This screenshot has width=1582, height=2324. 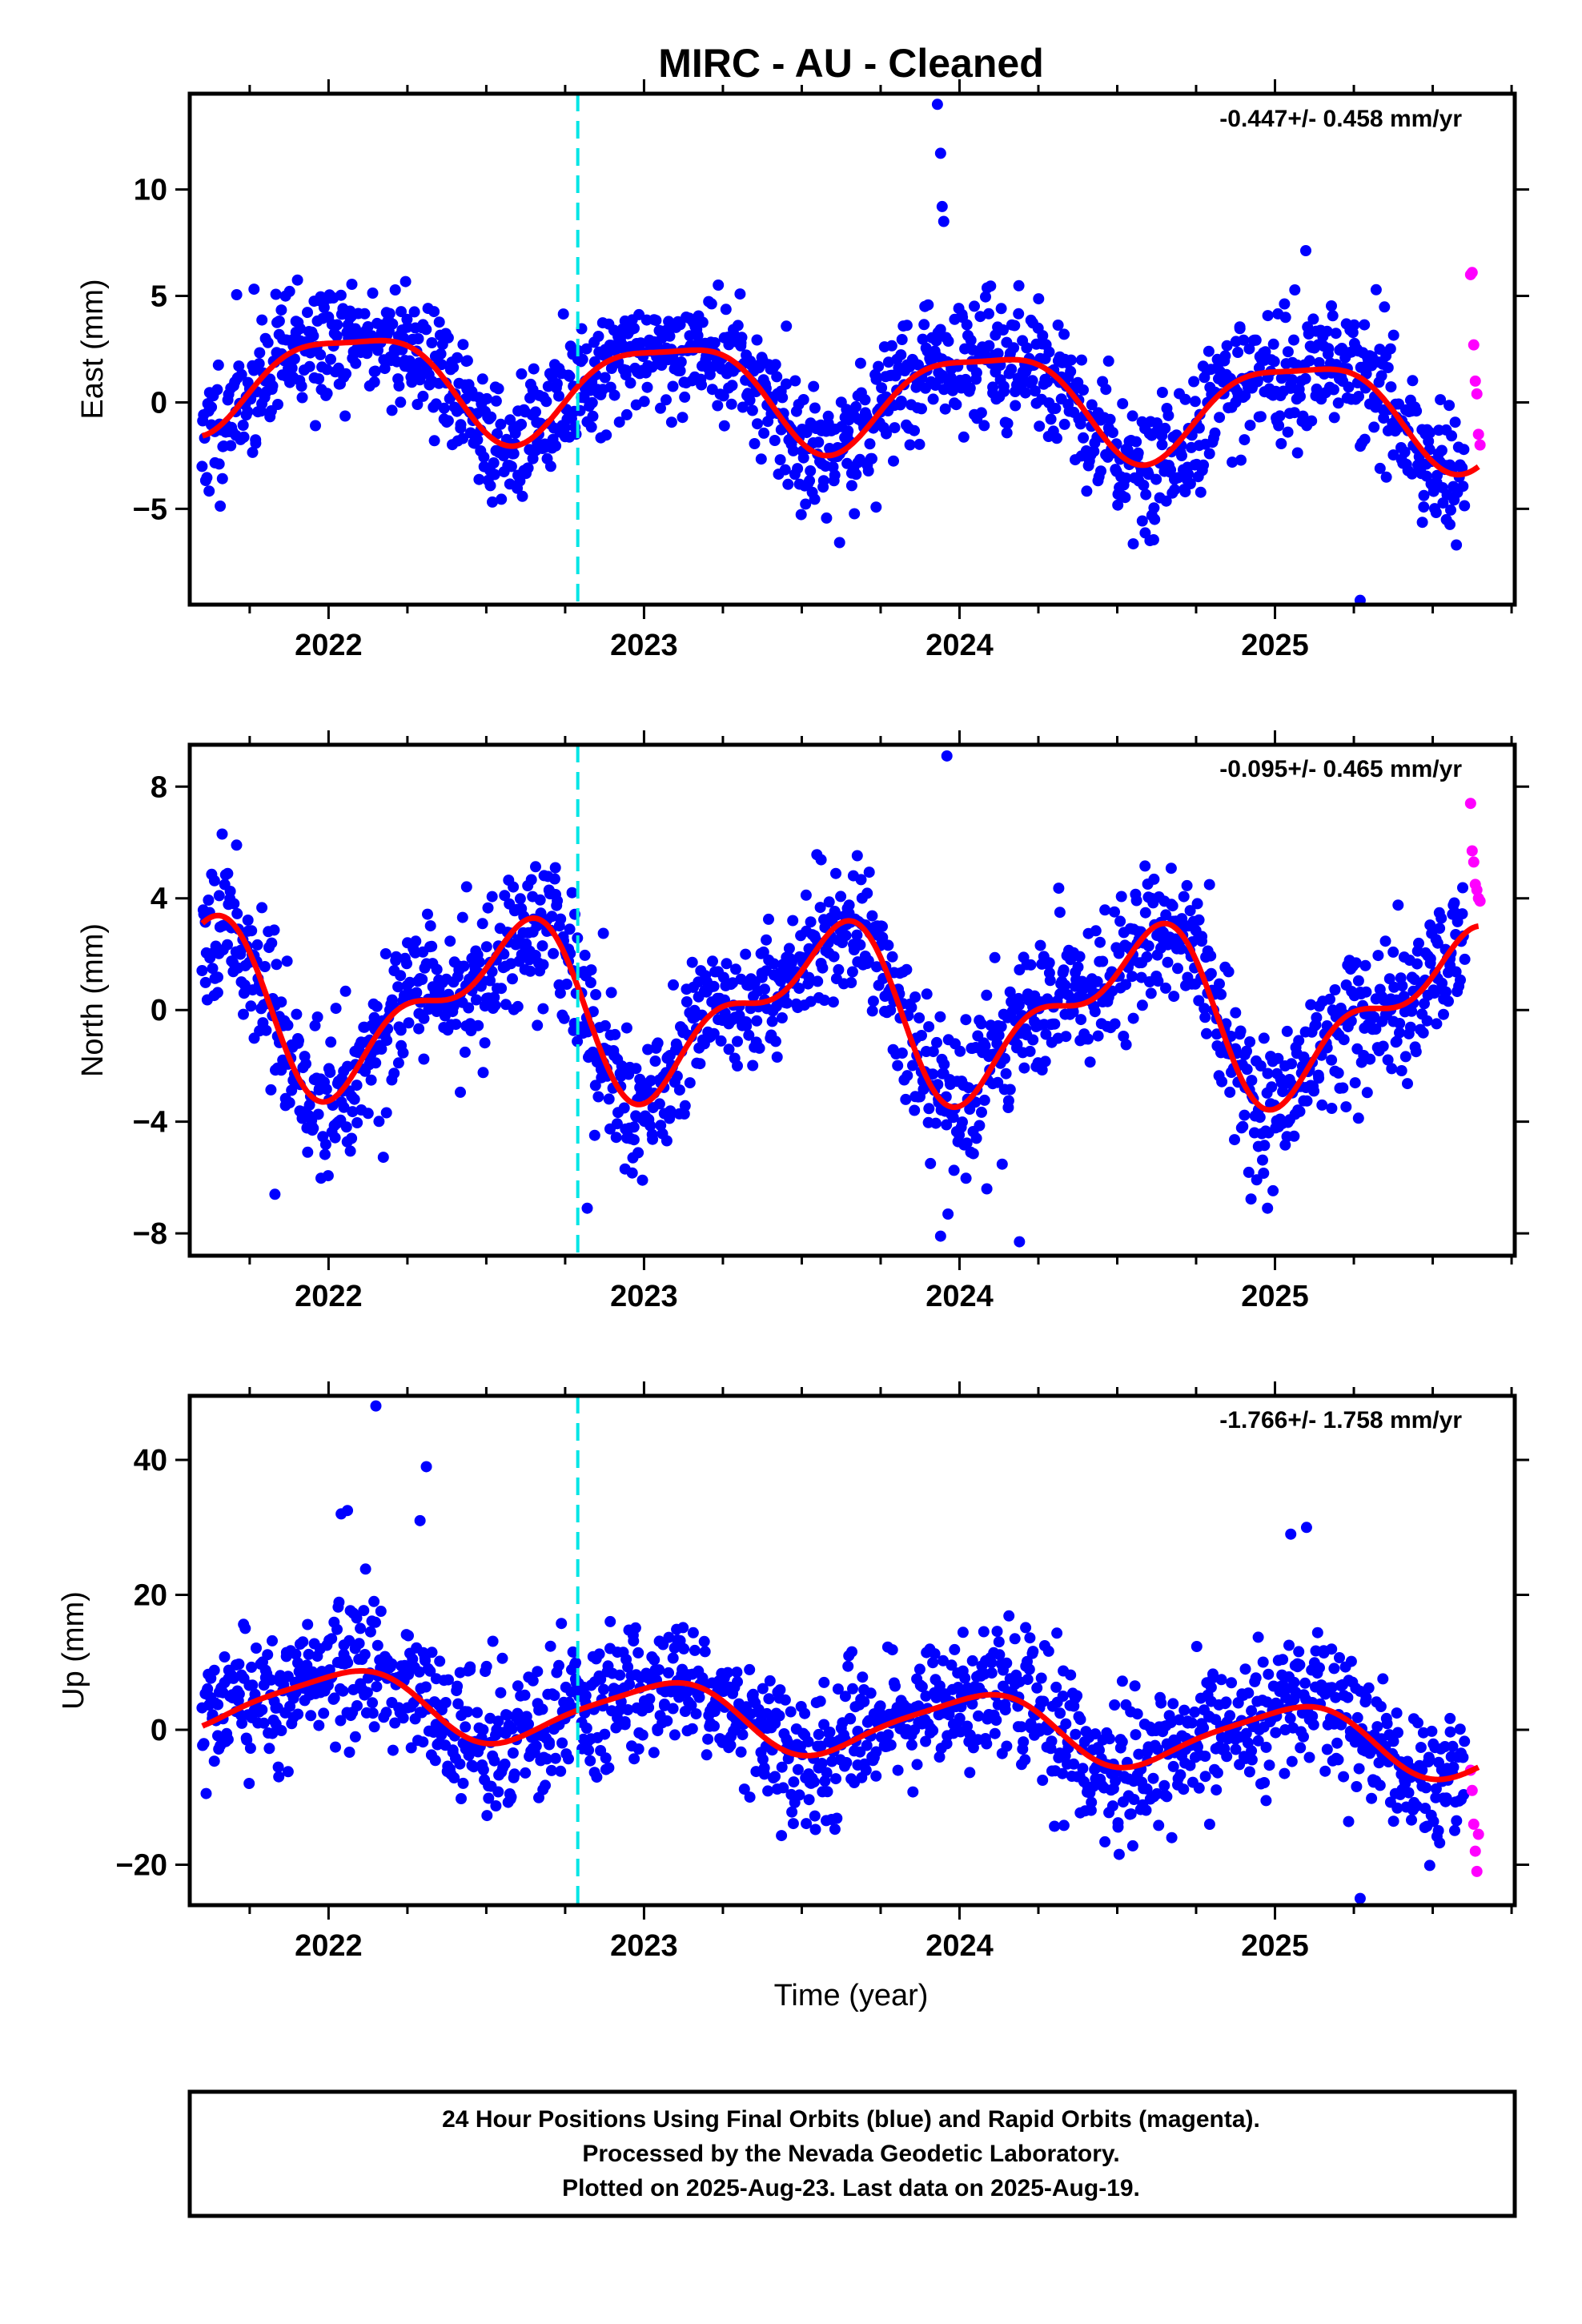 I want to click on east-x-tick-label: 2023, so click(x=644, y=645).